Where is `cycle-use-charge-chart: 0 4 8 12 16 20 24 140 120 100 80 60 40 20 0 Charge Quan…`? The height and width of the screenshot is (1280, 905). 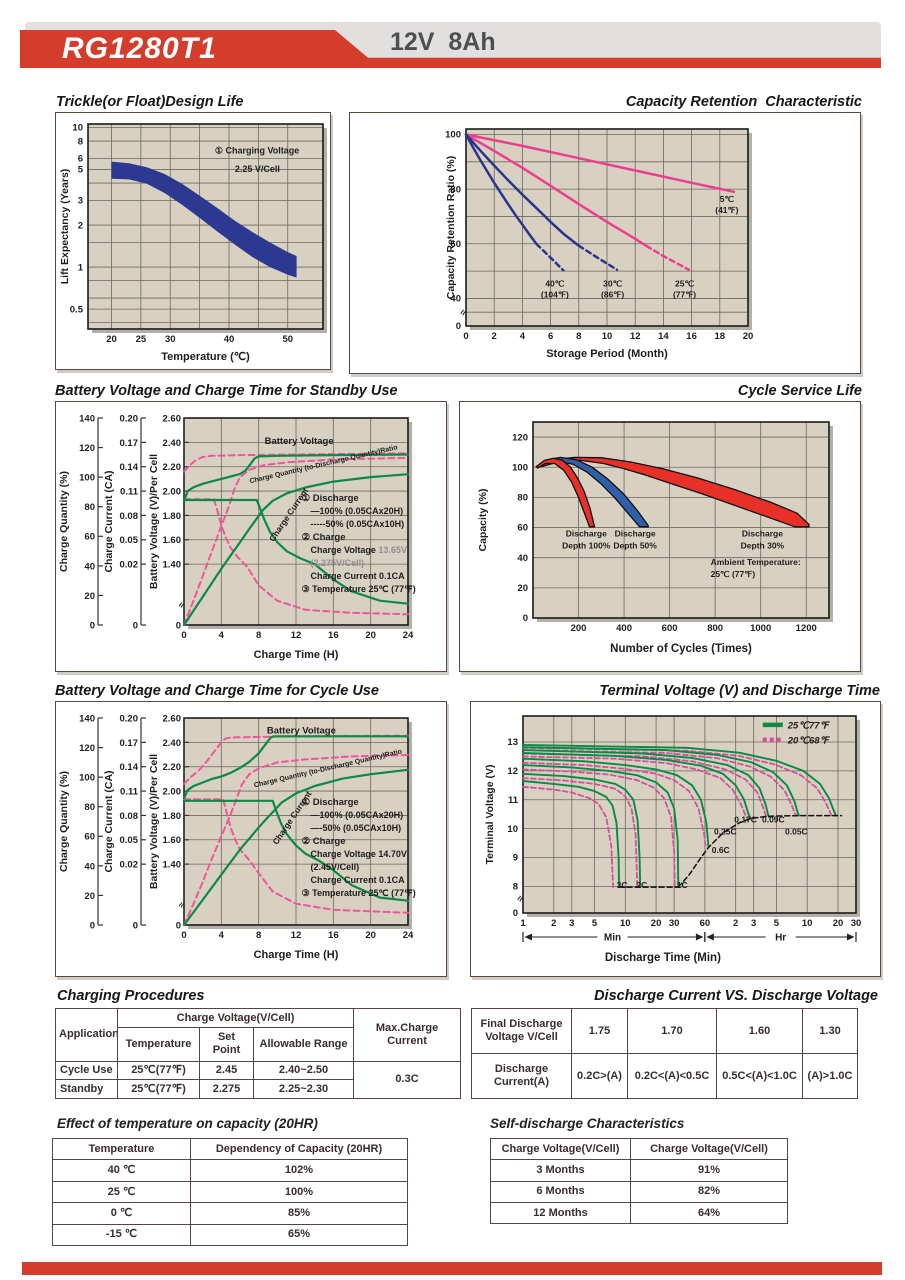
cycle-use-charge-chart: 0 4 8 12 16 20 24 140 120 100 80 60 40 20 0 Charge Quan… is located at coordinates (251, 839).